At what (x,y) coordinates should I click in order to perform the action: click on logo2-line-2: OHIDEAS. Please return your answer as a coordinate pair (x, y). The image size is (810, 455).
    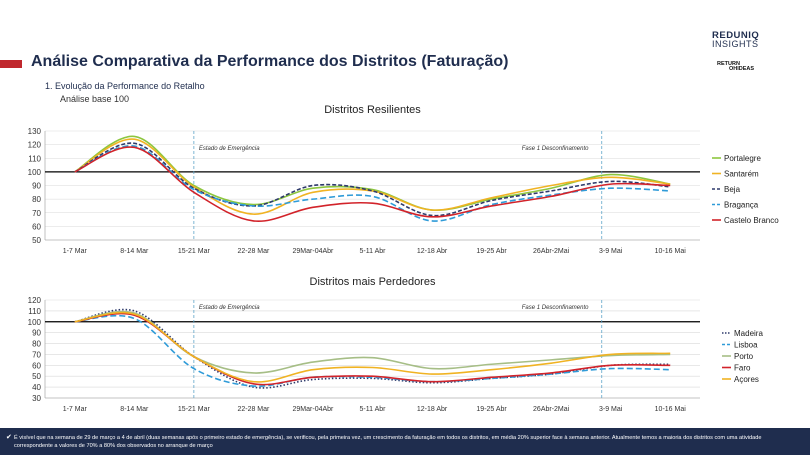
    Looking at the image, I should click on (742, 69).